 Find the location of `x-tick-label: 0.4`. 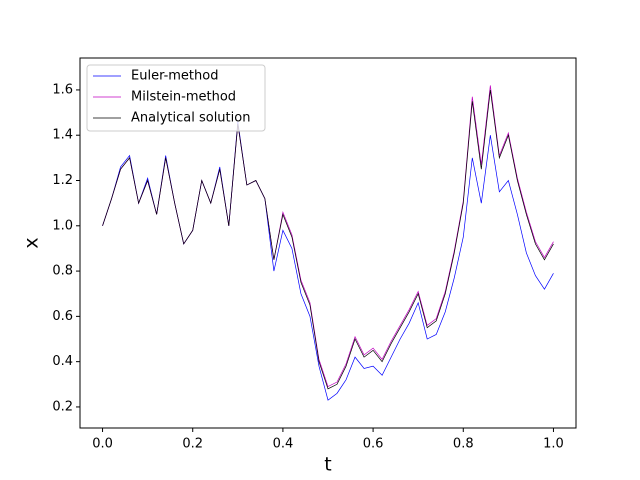

x-tick-label: 0.4 is located at coordinates (283, 444).